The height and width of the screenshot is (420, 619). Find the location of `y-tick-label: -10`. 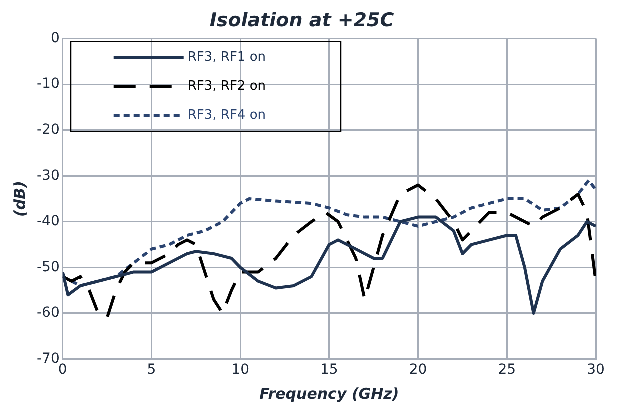

y-tick-label: -10 is located at coordinates (48, 84).